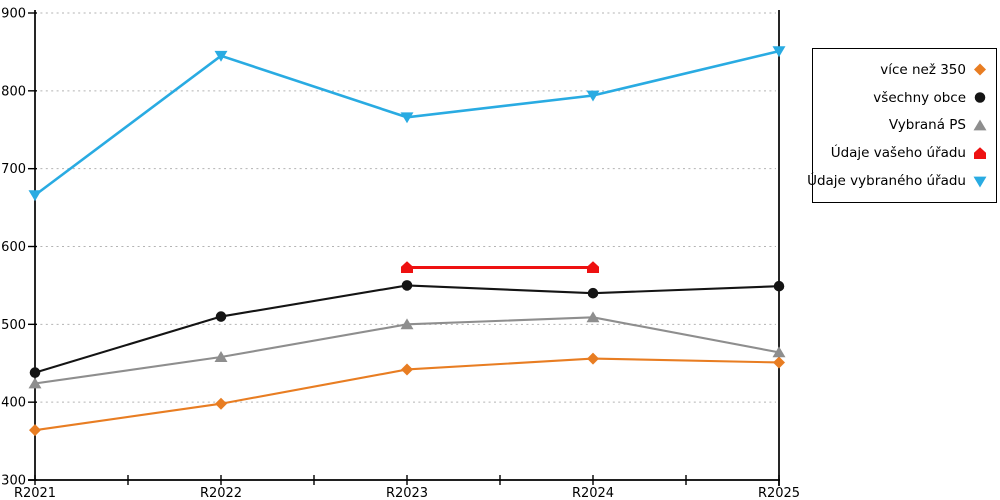  I want to click on triangle-up-legend-marker-icon, so click(980, 125).